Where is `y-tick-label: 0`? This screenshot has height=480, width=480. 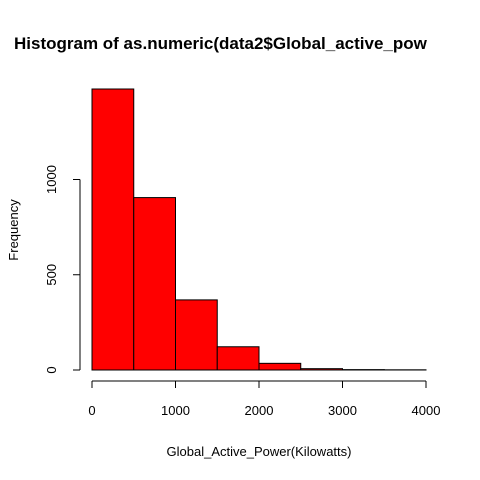 y-tick-label: 0 is located at coordinates (51, 369).